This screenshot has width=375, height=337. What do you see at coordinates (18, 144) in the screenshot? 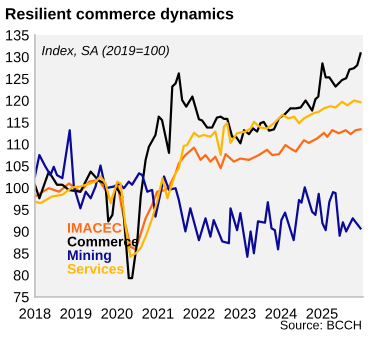
I see `y-tick-label: 110` at bounding box center [18, 144].